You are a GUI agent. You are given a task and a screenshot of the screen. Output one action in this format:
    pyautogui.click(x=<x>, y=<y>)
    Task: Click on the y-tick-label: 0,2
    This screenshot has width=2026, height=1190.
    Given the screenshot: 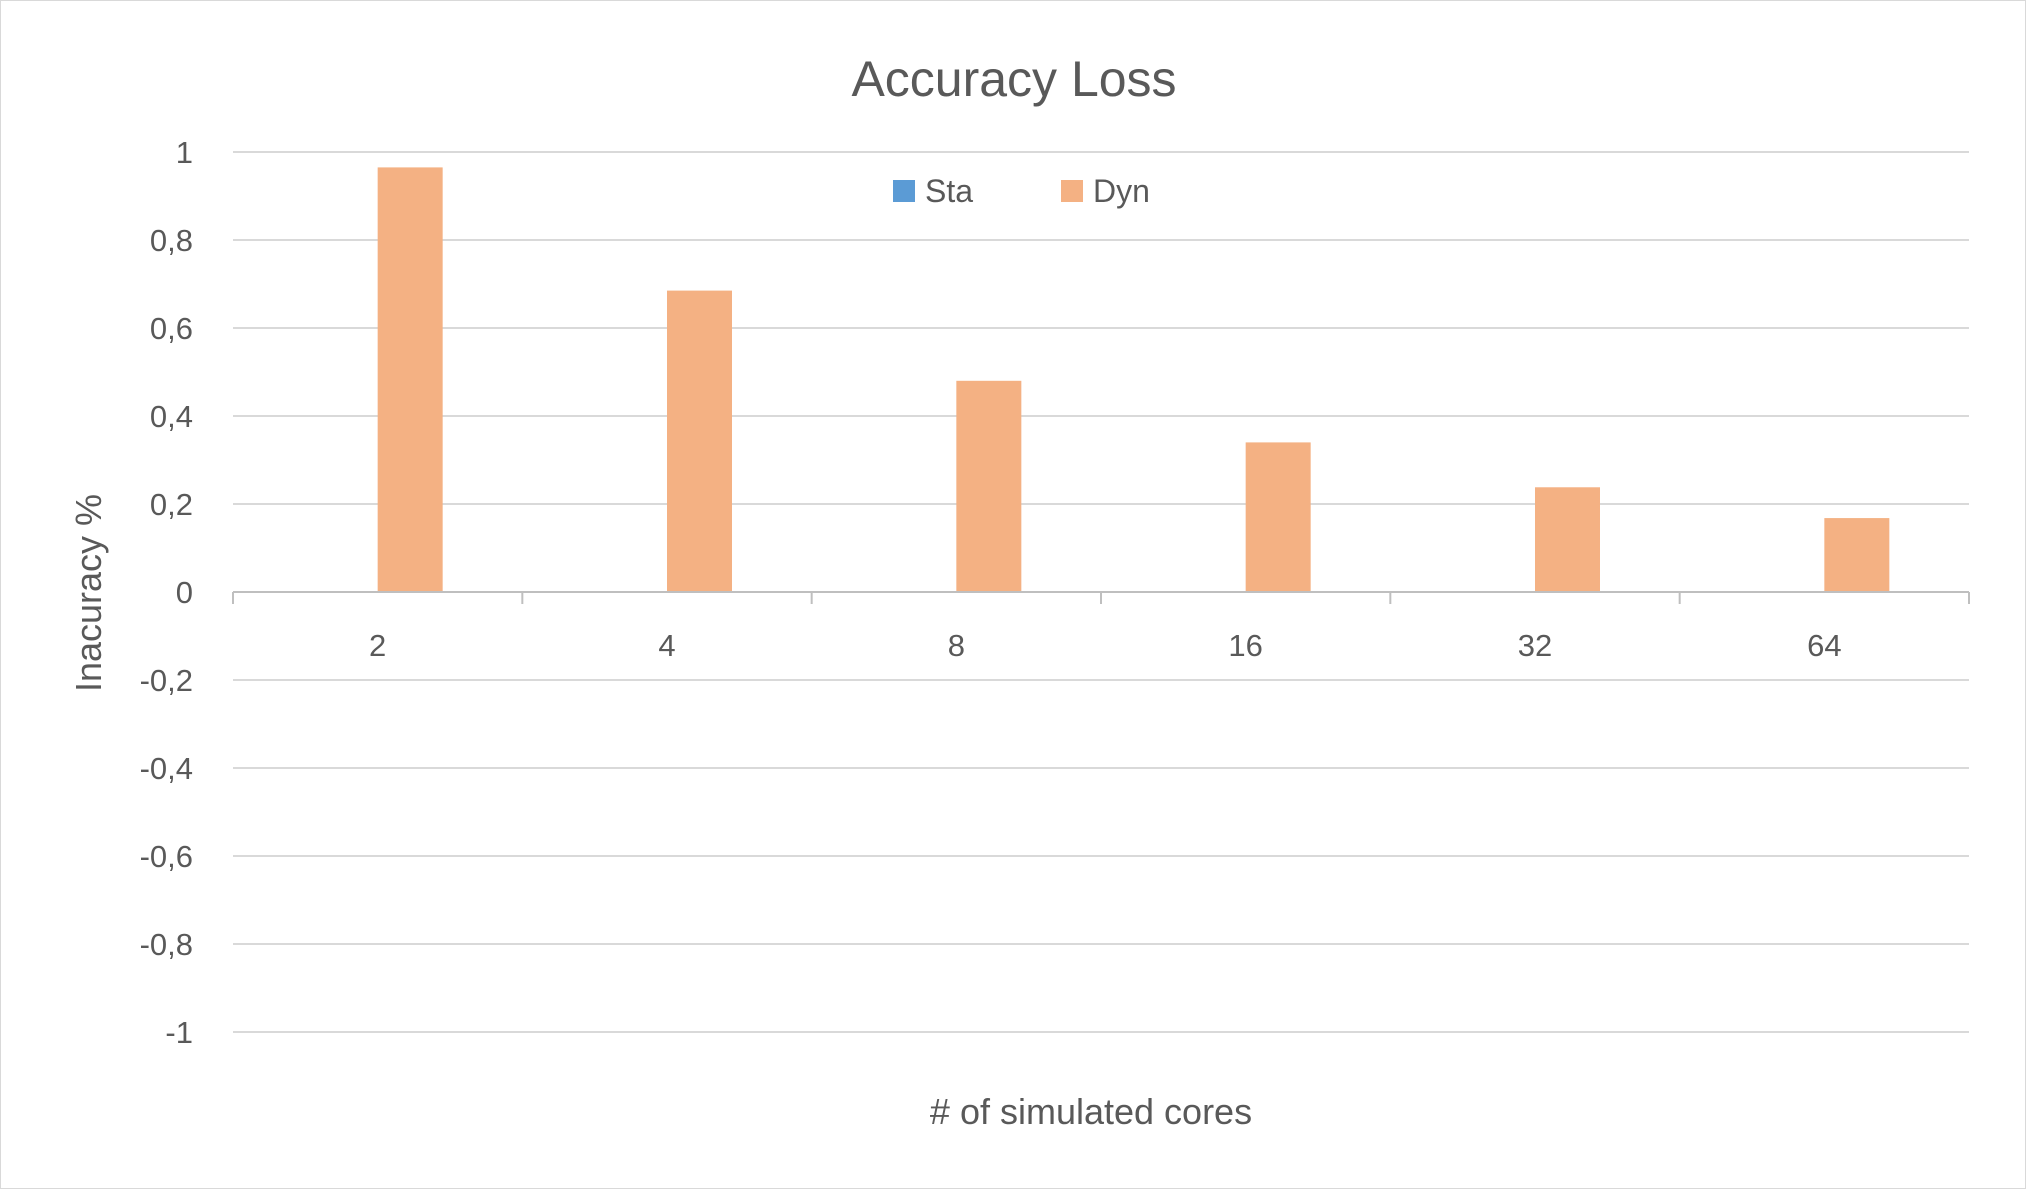 What is the action you would take?
    pyautogui.click(x=171, y=504)
    